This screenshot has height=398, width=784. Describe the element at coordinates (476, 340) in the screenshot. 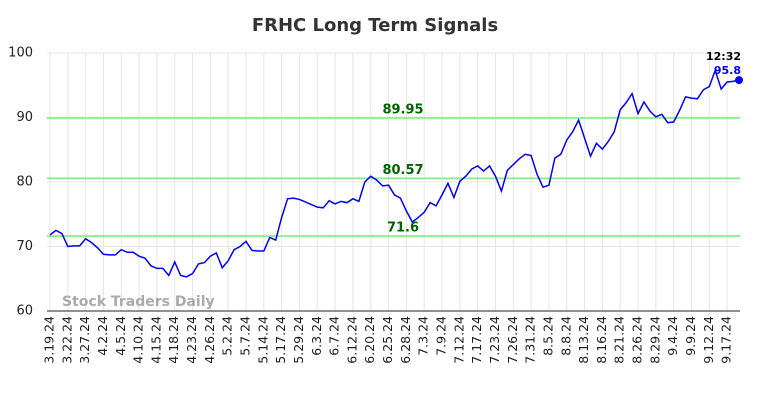

I see `x-tick-label: 7.17.24` at that location.